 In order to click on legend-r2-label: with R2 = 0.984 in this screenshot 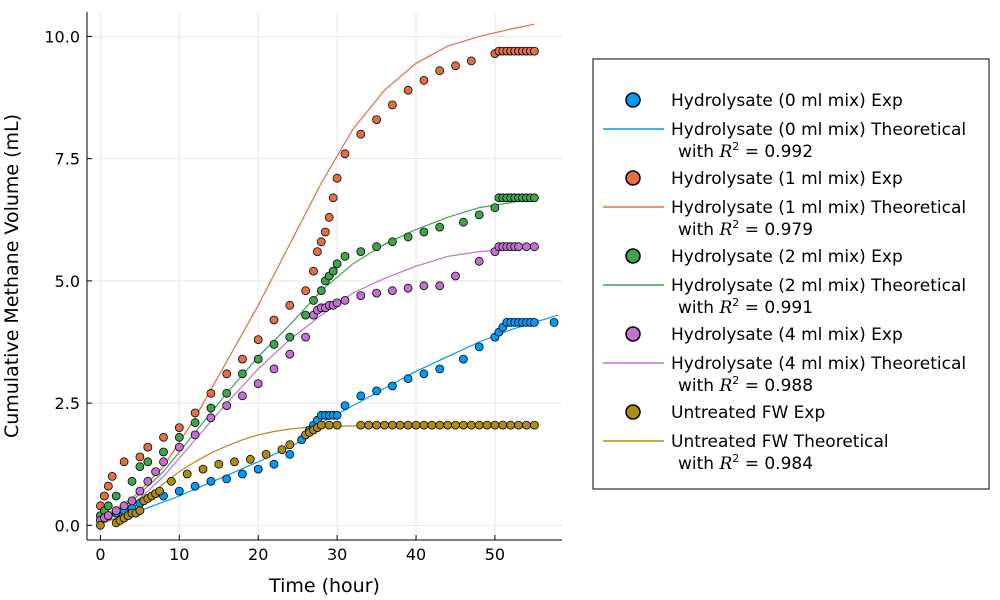, I will do `click(745, 463)`.